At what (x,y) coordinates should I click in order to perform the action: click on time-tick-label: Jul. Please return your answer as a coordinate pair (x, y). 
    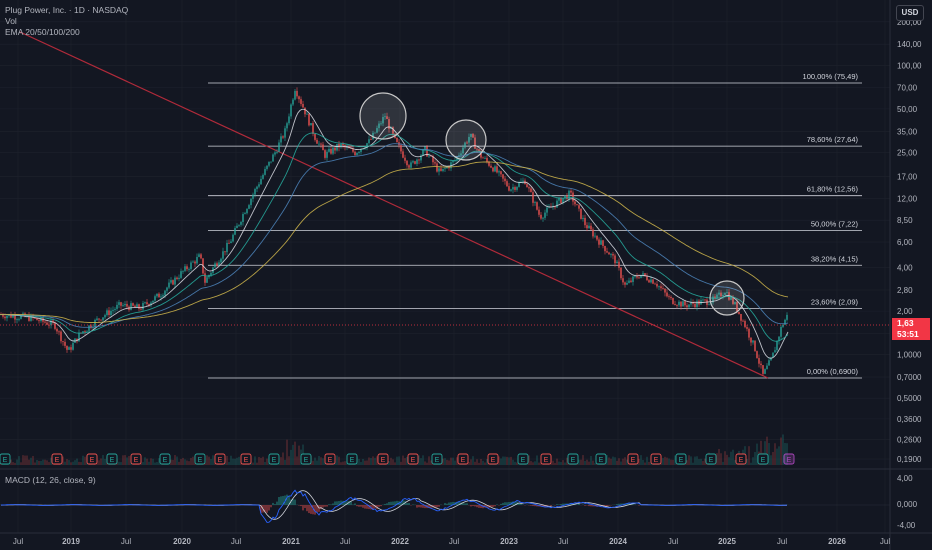
    Looking at the image, I should click on (563, 541).